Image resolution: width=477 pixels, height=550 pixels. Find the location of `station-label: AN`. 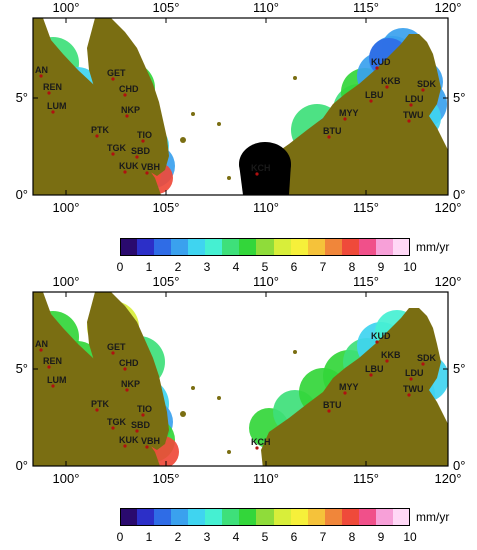

station-label: AN is located at coordinates (41, 70).